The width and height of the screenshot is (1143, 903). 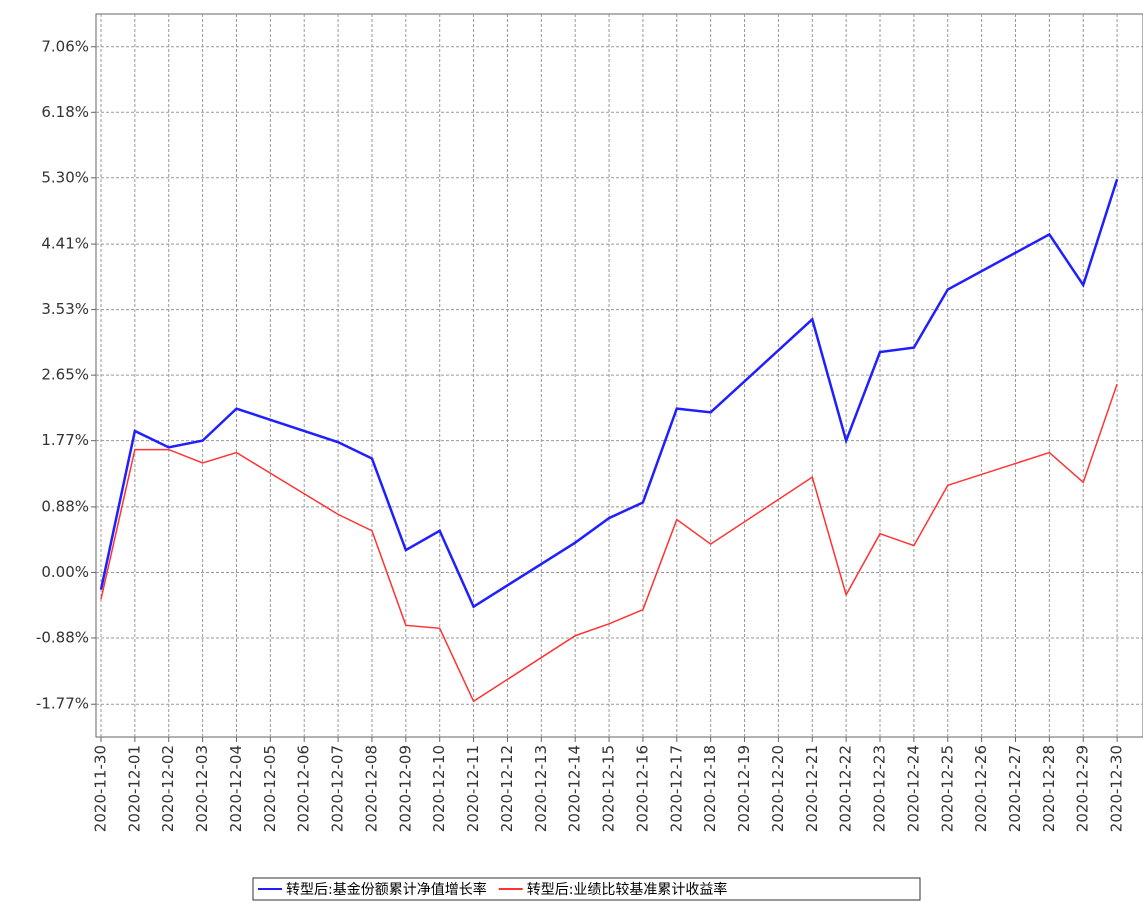 I want to click on x-tick-label: 2020-11-30, so click(x=101, y=788).